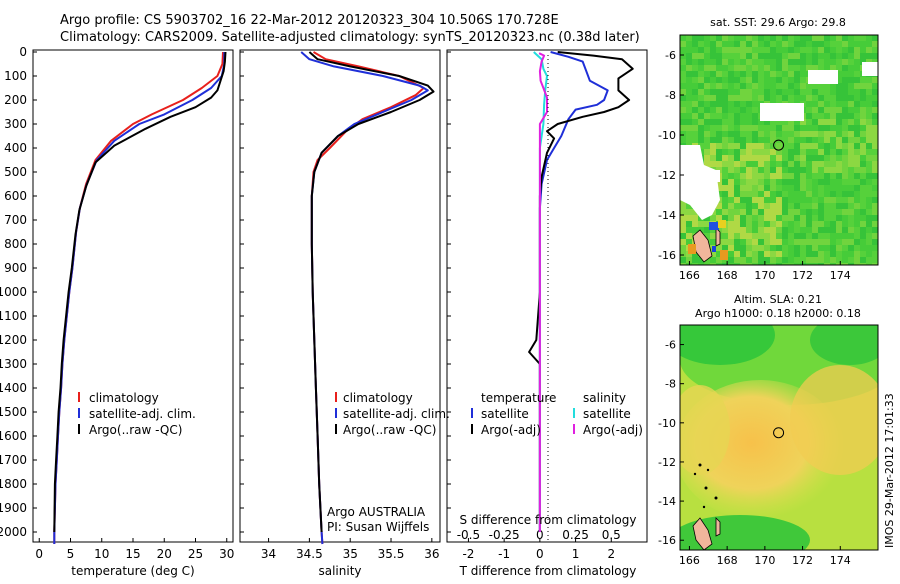 This screenshot has height=584, width=900. What do you see at coordinates (132, 554) in the screenshot?
I see `x-tick-label: 15` at bounding box center [132, 554].